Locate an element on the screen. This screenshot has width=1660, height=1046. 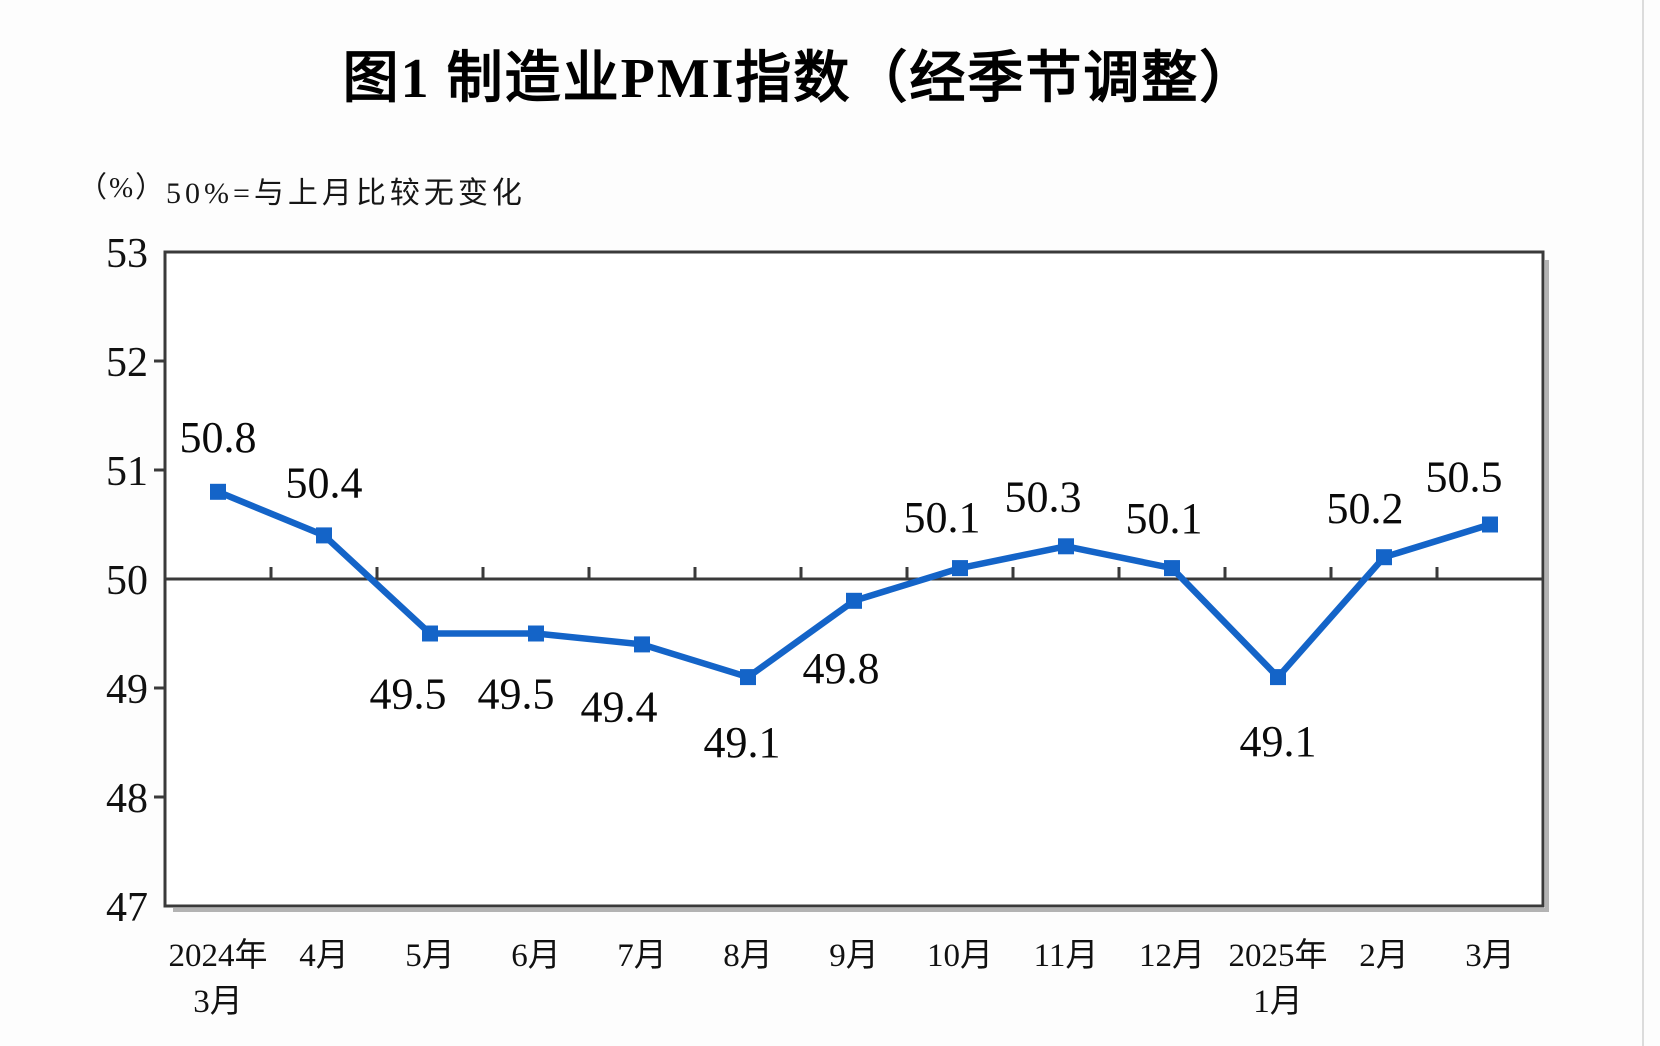
data-point-label: 50.2 is located at coordinates (1365, 508).